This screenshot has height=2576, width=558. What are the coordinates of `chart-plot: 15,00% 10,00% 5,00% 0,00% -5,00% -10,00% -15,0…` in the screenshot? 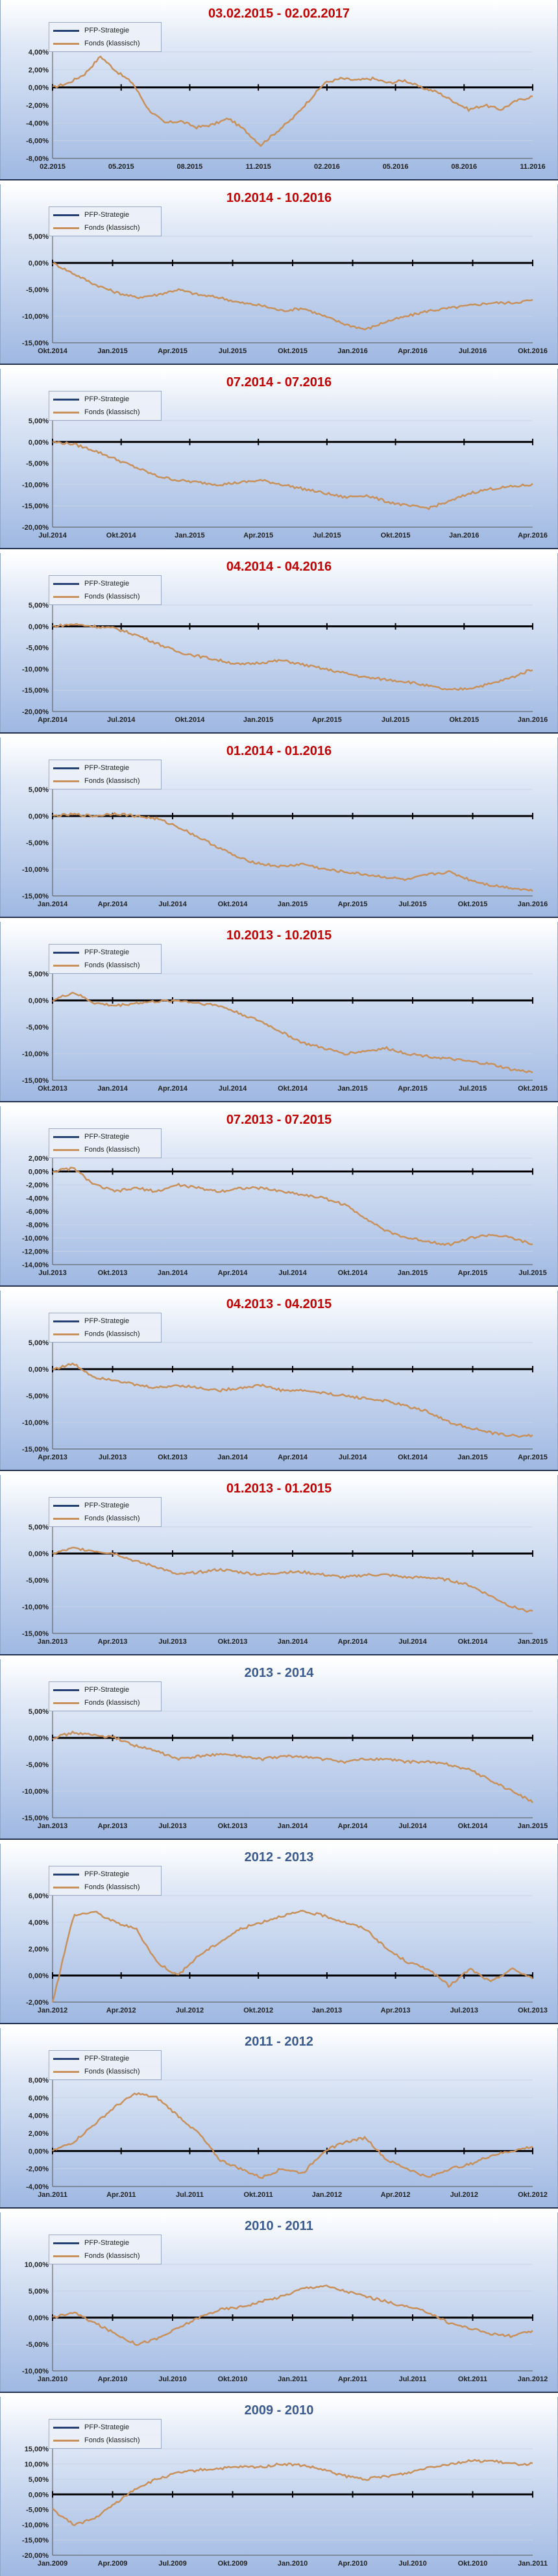 It's located at (285, 2507).